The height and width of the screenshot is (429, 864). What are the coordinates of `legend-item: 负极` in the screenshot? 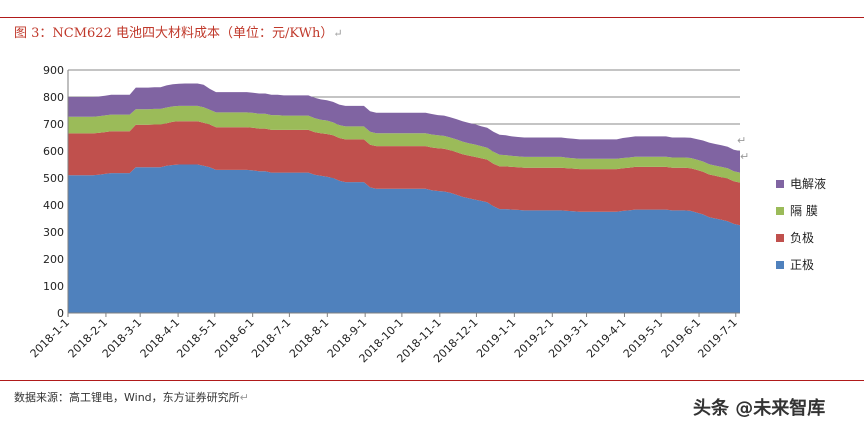 It's located at (801, 237).